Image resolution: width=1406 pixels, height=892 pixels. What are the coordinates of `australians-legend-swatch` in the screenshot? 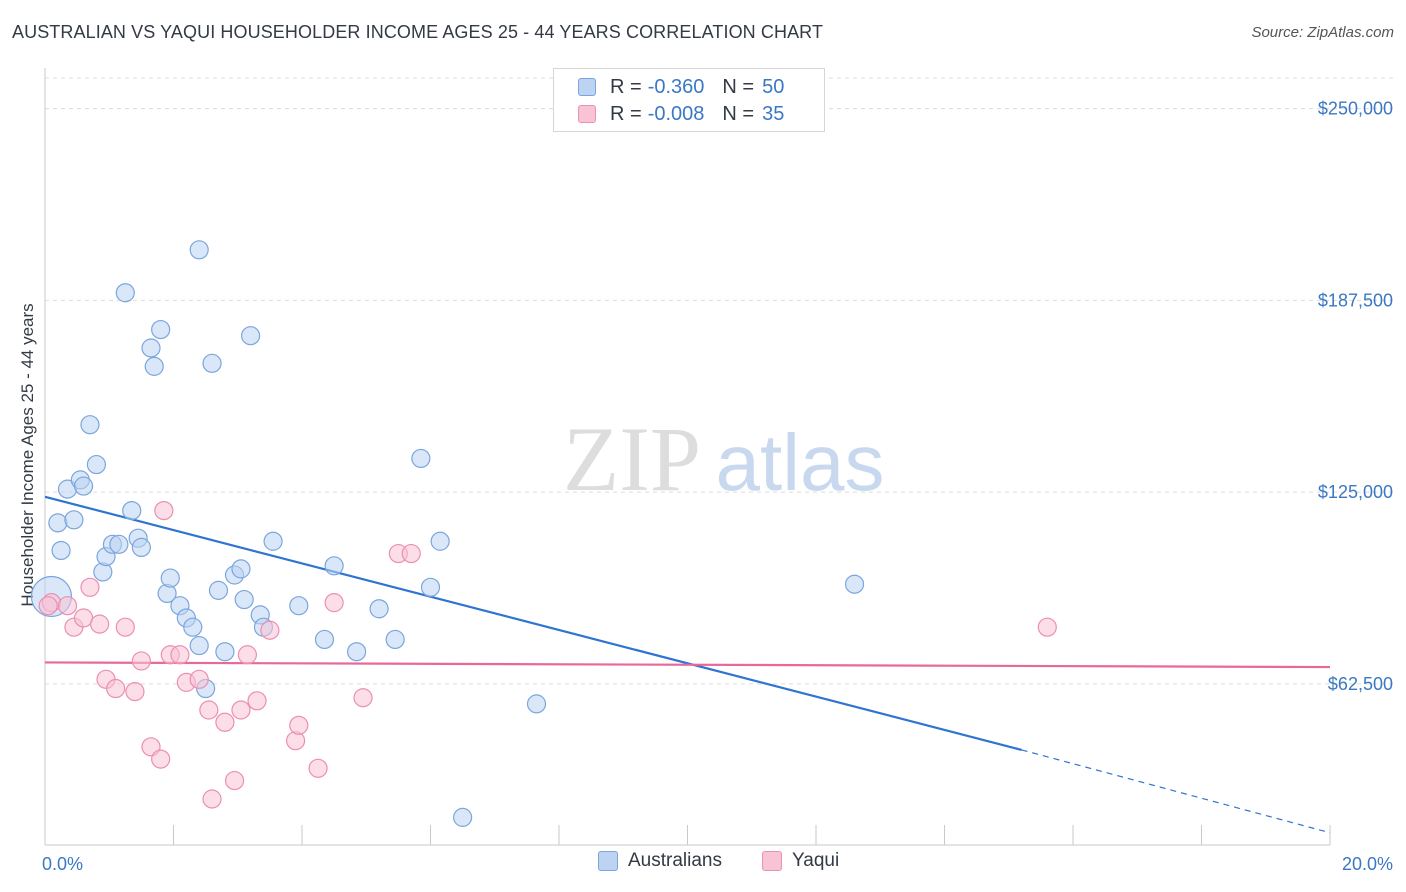 It's located at (608, 861).